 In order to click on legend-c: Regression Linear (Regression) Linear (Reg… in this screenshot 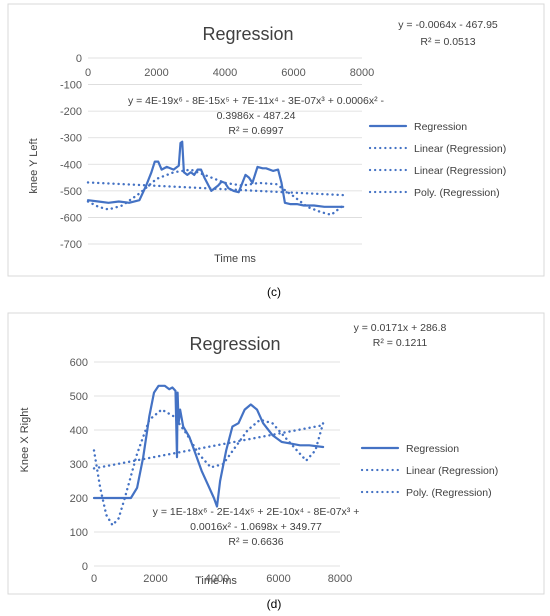, I will do `click(437, 160)`.